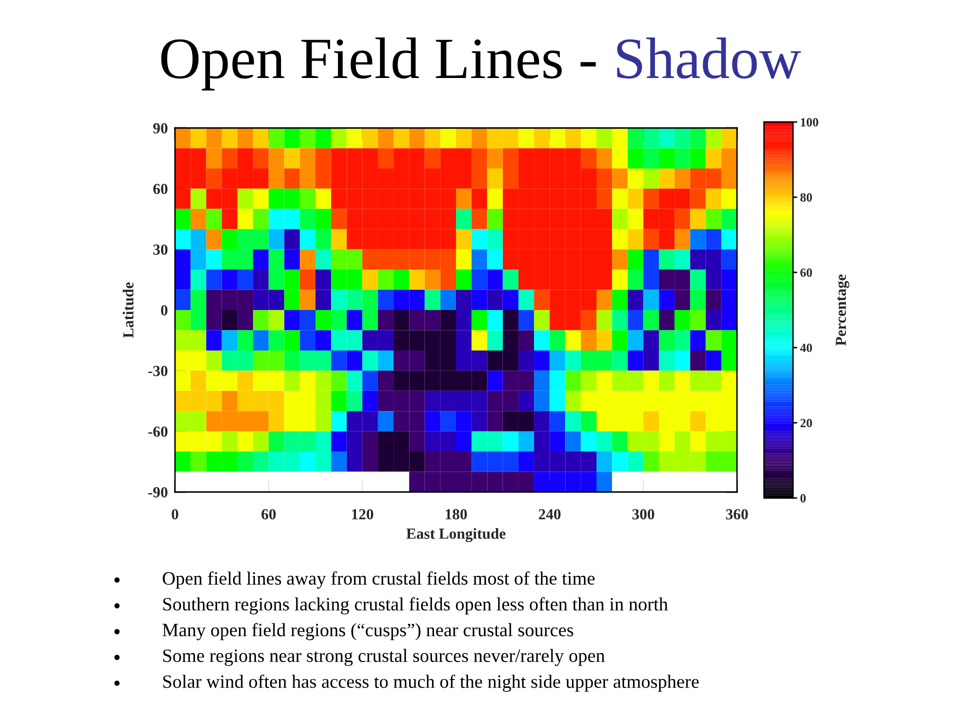 The height and width of the screenshot is (720, 960). Describe the element at coordinates (806, 348) in the screenshot. I see `color-bar-label: 40` at that location.